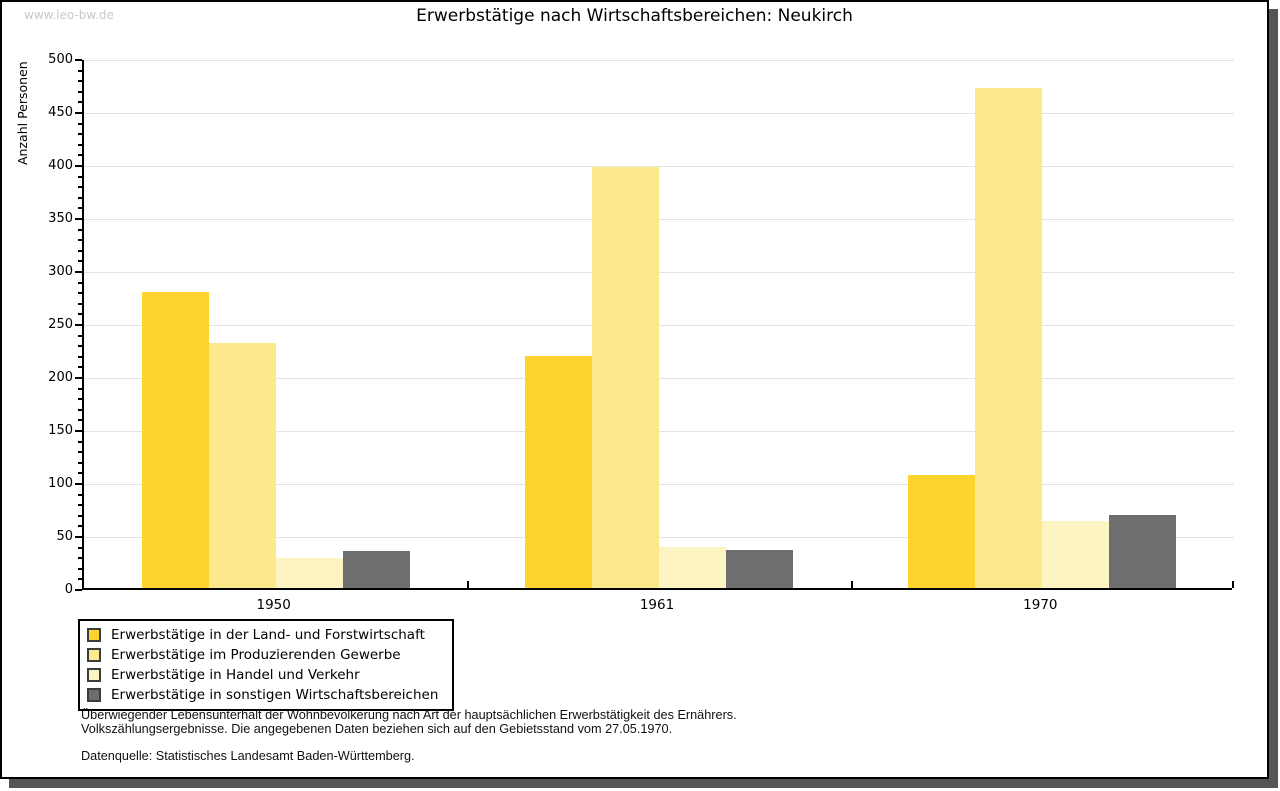 Image resolution: width=1280 pixels, height=791 pixels. I want to click on y-tick-label-50: 50, so click(64, 536).